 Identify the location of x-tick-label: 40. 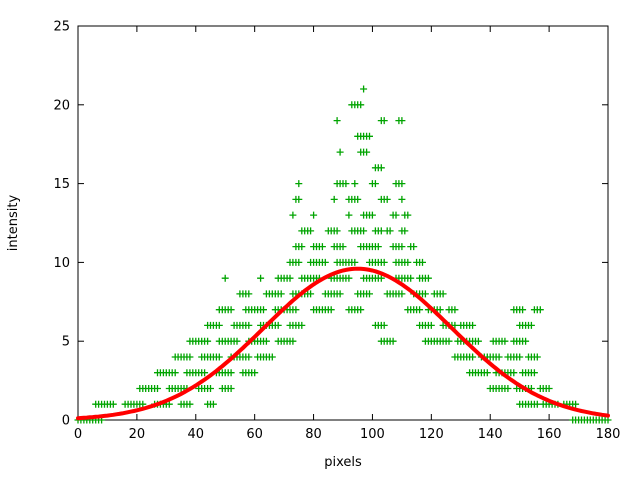
(196, 434).